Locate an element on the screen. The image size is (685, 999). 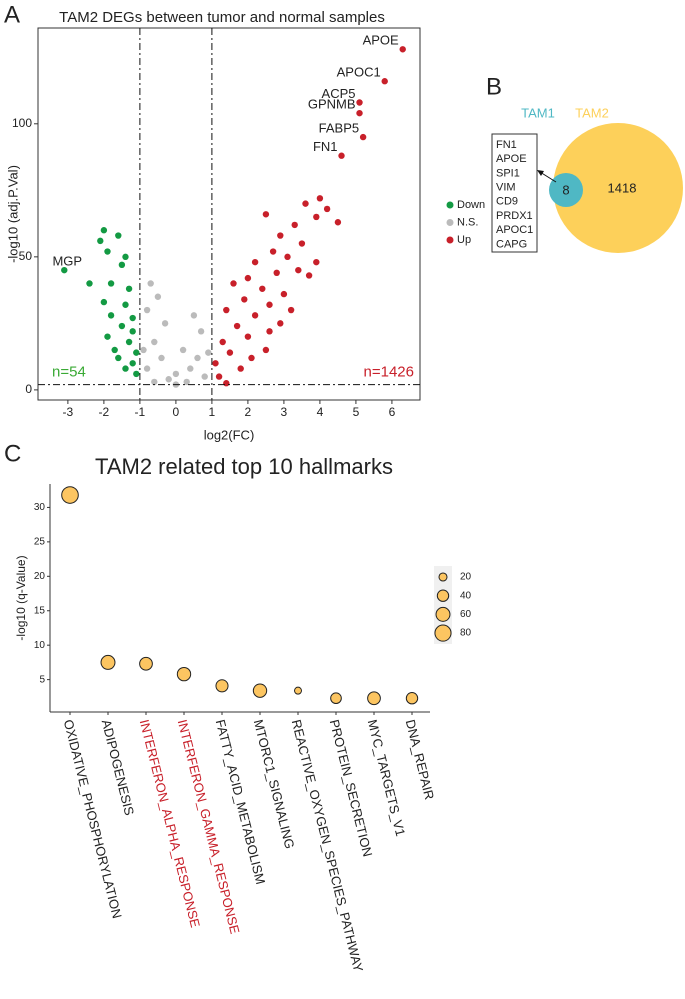
point-label: GPNMB is located at coordinates (332, 104).